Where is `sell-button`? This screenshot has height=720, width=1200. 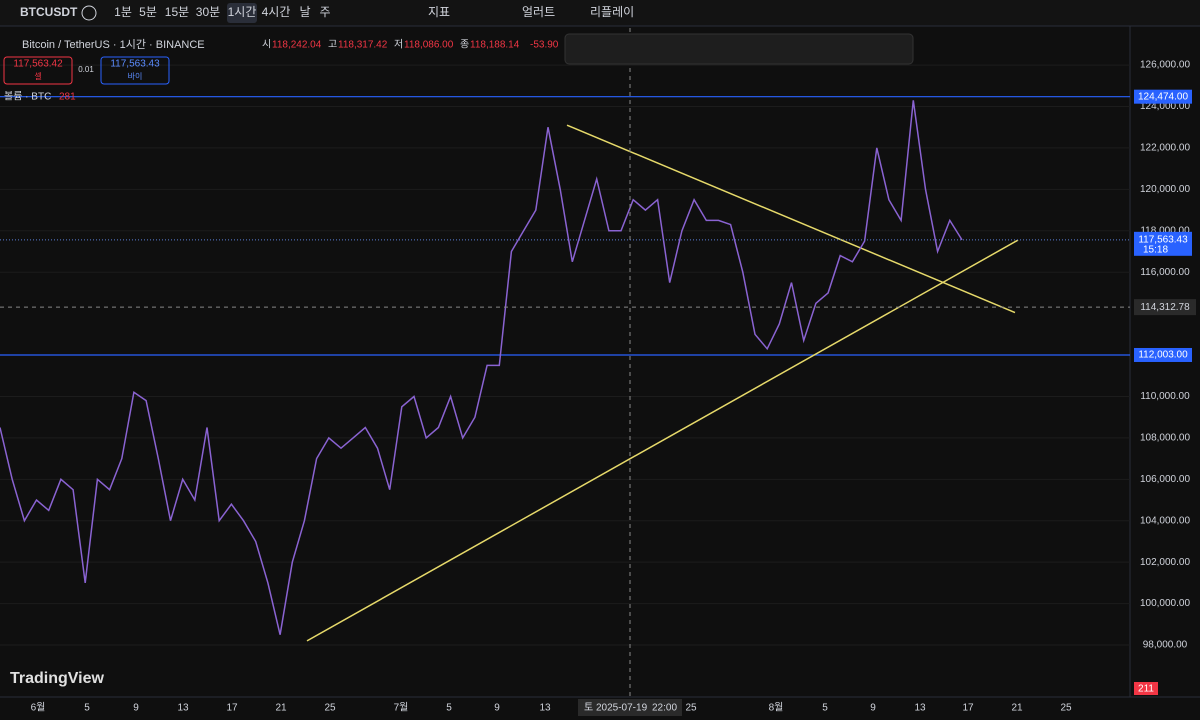
sell-button is located at coordinates (38, 70).